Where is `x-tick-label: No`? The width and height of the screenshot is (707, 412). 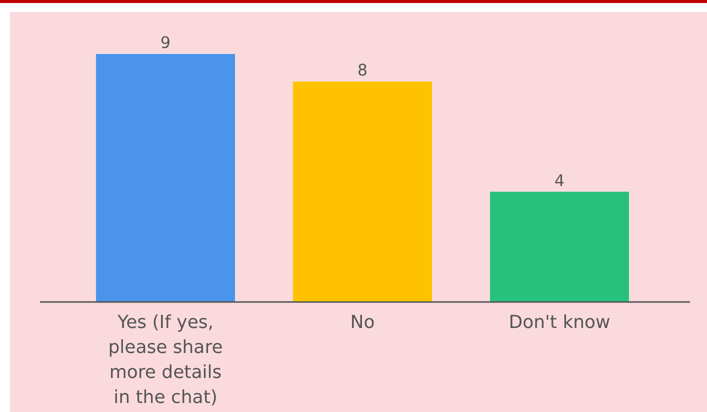 x-tick-label: No is located at coordinates (362, 322).